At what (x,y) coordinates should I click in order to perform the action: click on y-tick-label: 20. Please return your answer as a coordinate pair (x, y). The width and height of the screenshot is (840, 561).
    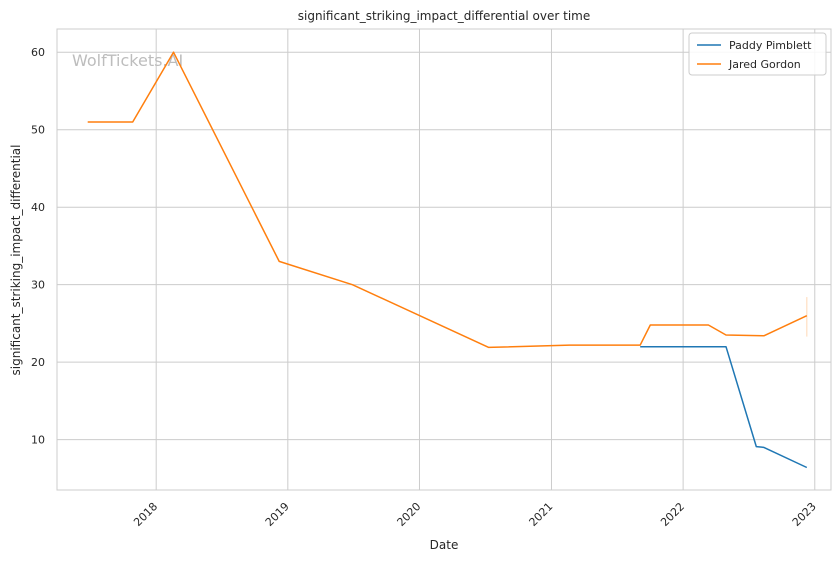
    Looking at the image, I should click on (38, 362).